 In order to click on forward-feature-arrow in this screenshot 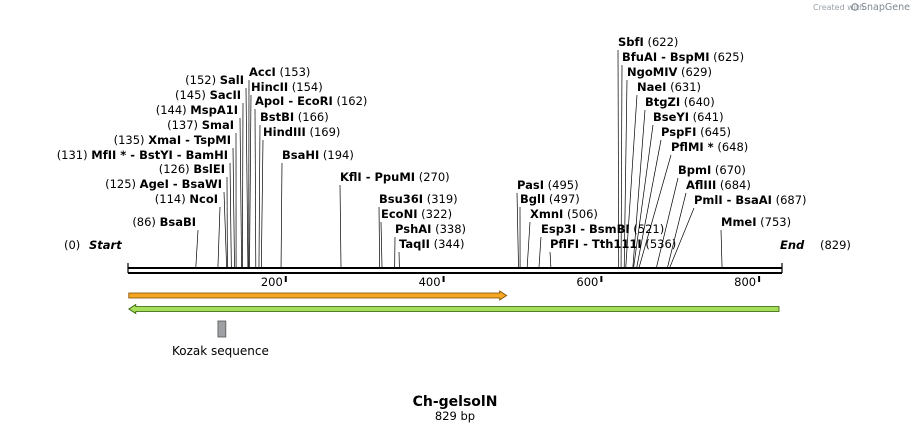, I will do `click(318, 295)`.